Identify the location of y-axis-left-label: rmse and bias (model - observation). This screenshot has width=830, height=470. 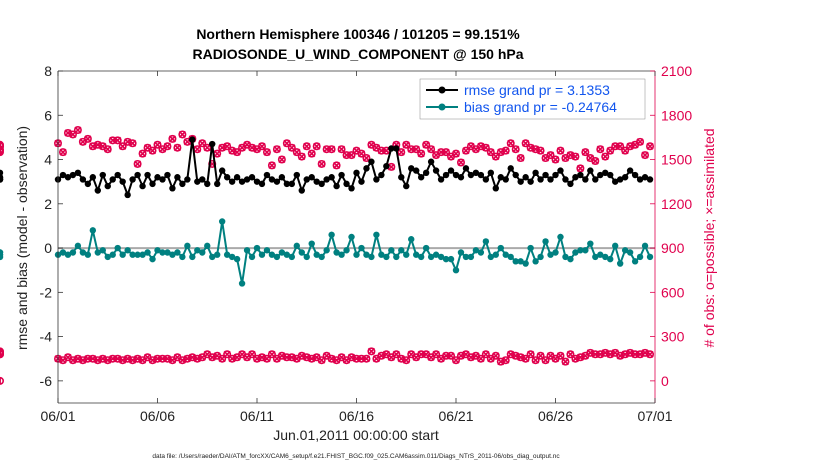
(22, 238).